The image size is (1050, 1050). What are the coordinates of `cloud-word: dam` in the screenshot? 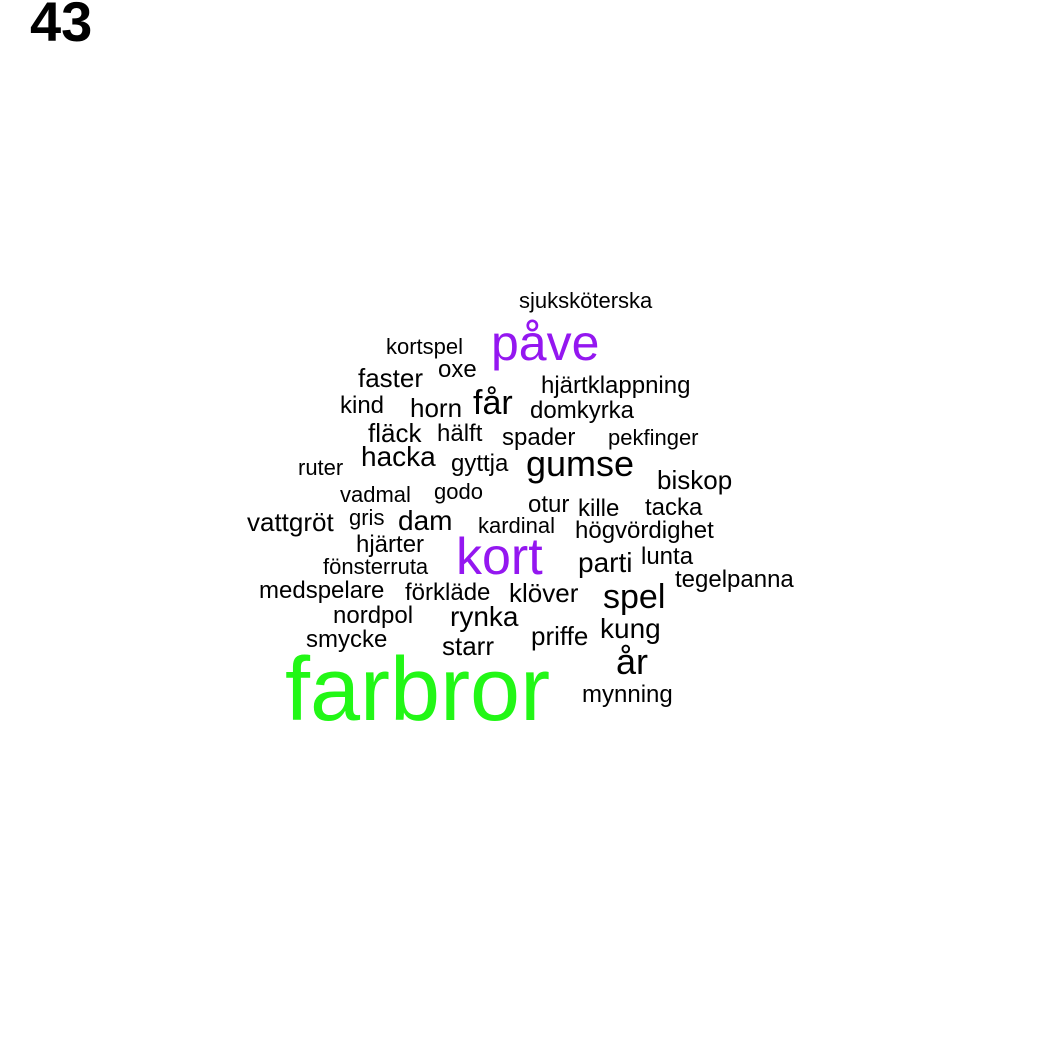 It's located at (425, 520).